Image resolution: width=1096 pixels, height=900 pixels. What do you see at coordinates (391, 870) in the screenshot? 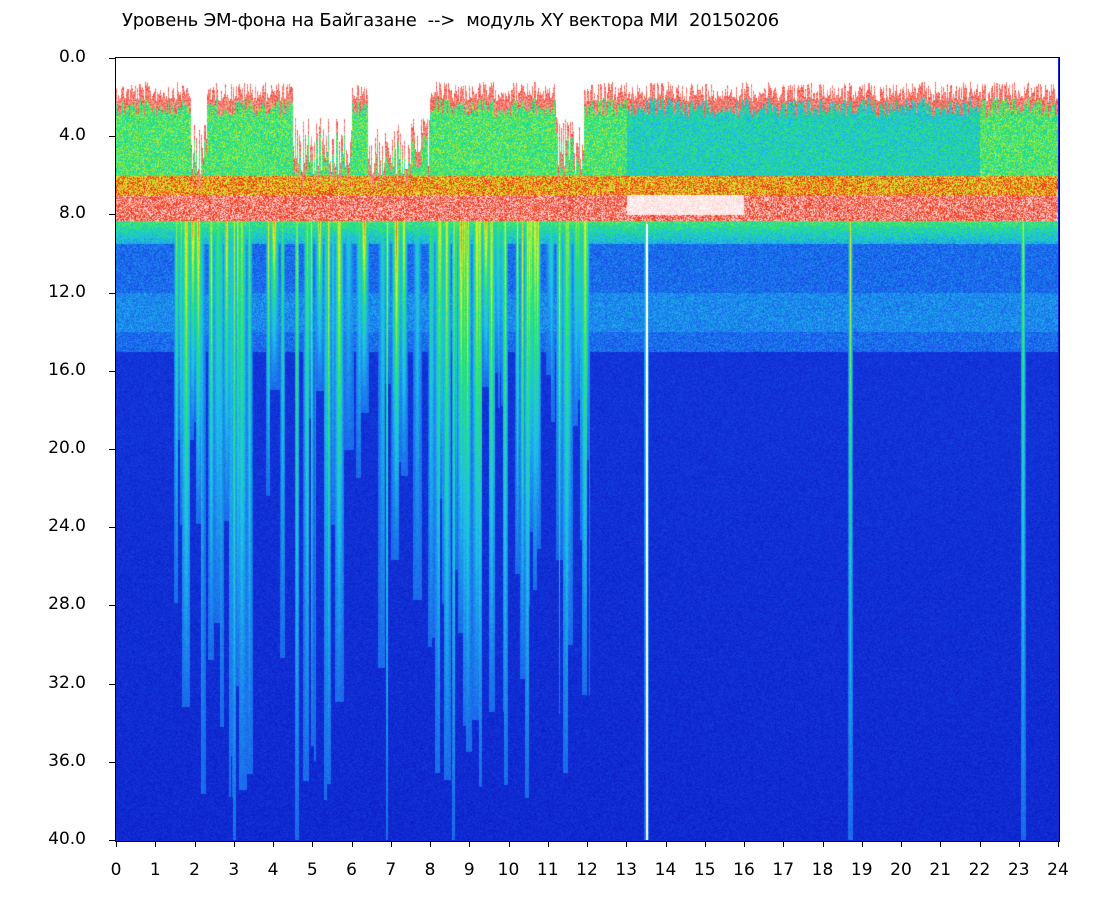
I see `x-tick-label: 7` at bounding box center [391, 870].